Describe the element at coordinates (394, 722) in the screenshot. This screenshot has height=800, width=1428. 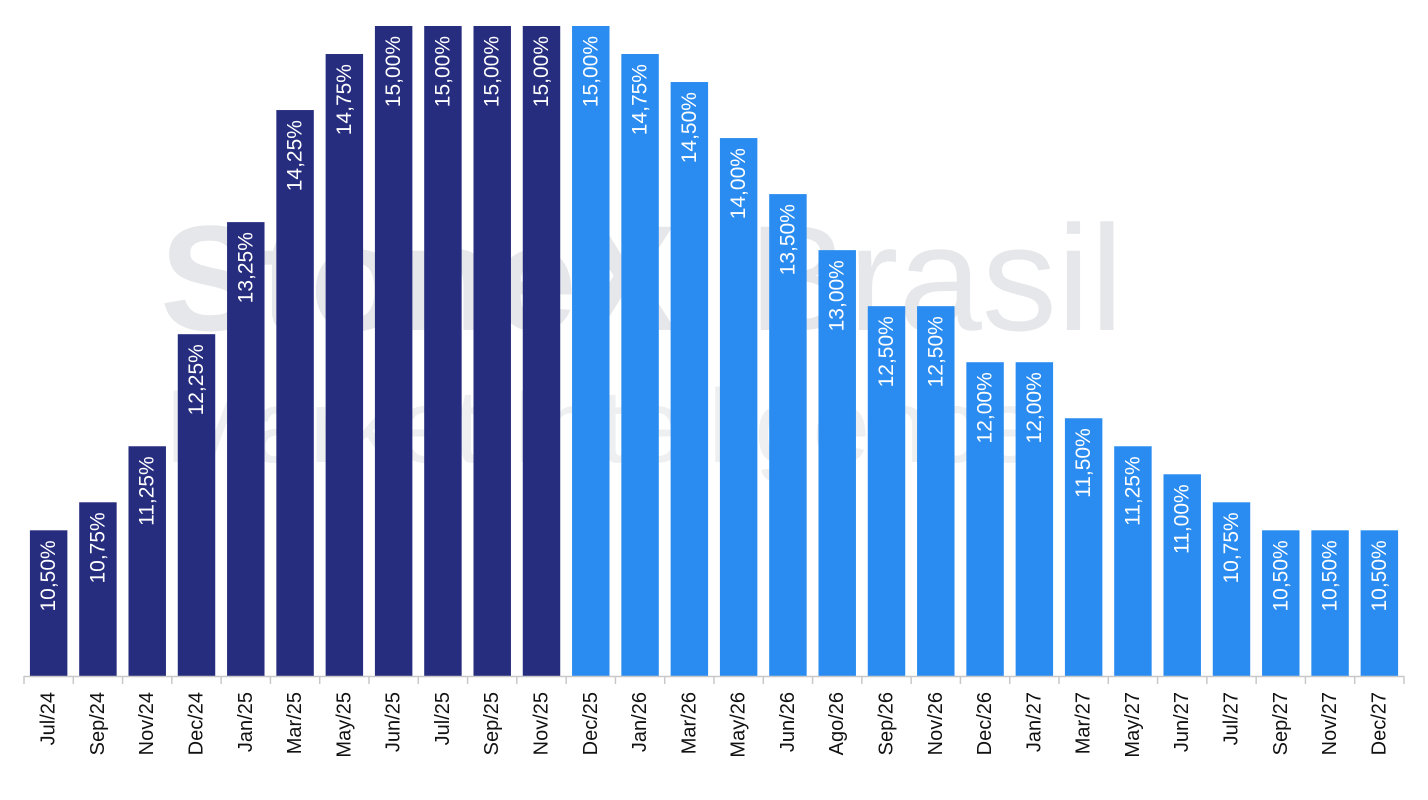
I see `x-tick-label: Jun/25` at that location.